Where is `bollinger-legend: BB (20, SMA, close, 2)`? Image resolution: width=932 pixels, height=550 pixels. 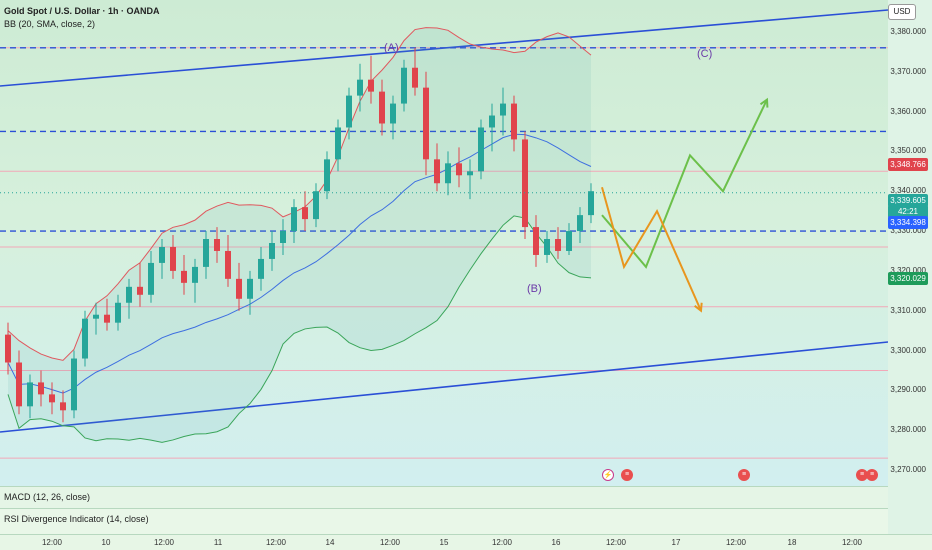 bollinger-legend: BB (20, SMA, close, 2) is located at coordinates (50, 24).